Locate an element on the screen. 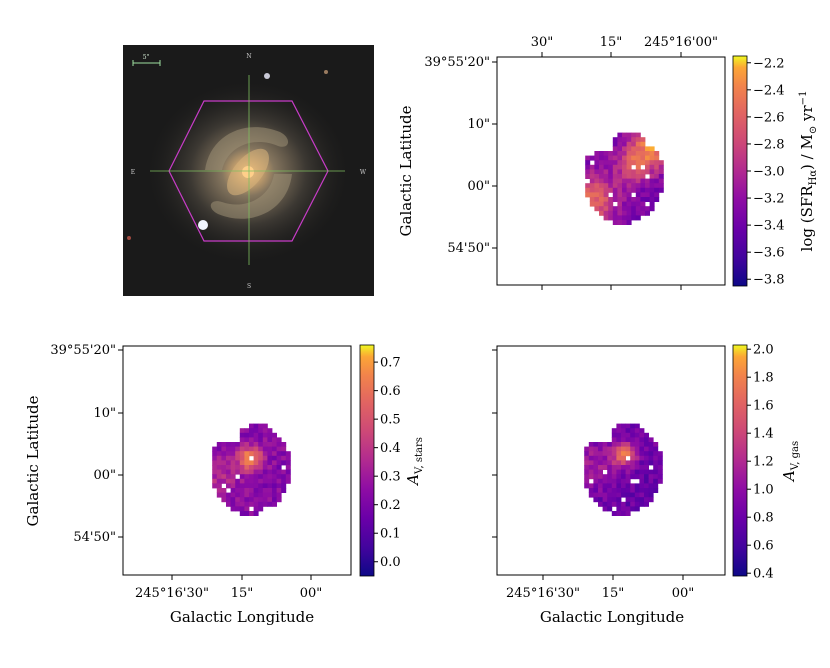  av-gas-pixels is located at coordinates (623, 469).